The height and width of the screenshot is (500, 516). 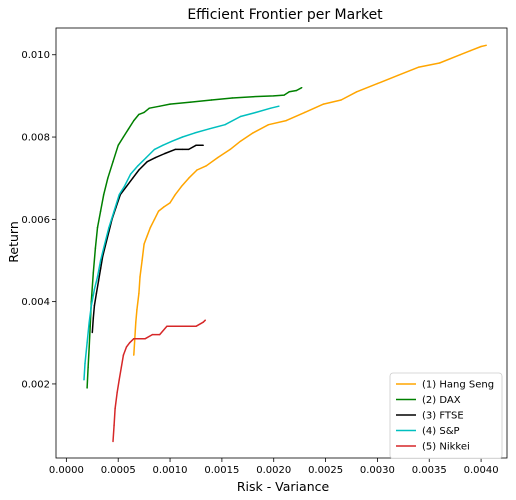 I want to click on x-tick-label: 0.0030, so click(x=377, y=470).